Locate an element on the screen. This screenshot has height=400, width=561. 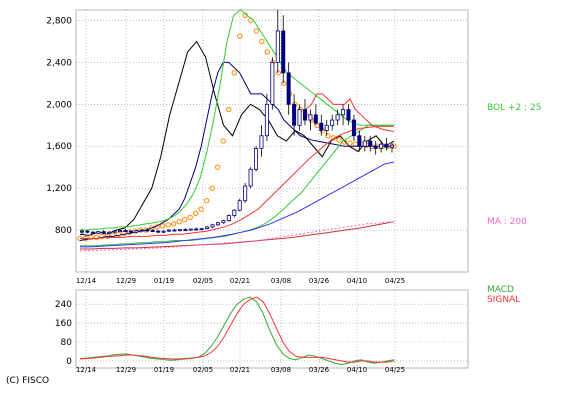
price-x-tick-label: 04/10 is located at coordinates (357, 281).